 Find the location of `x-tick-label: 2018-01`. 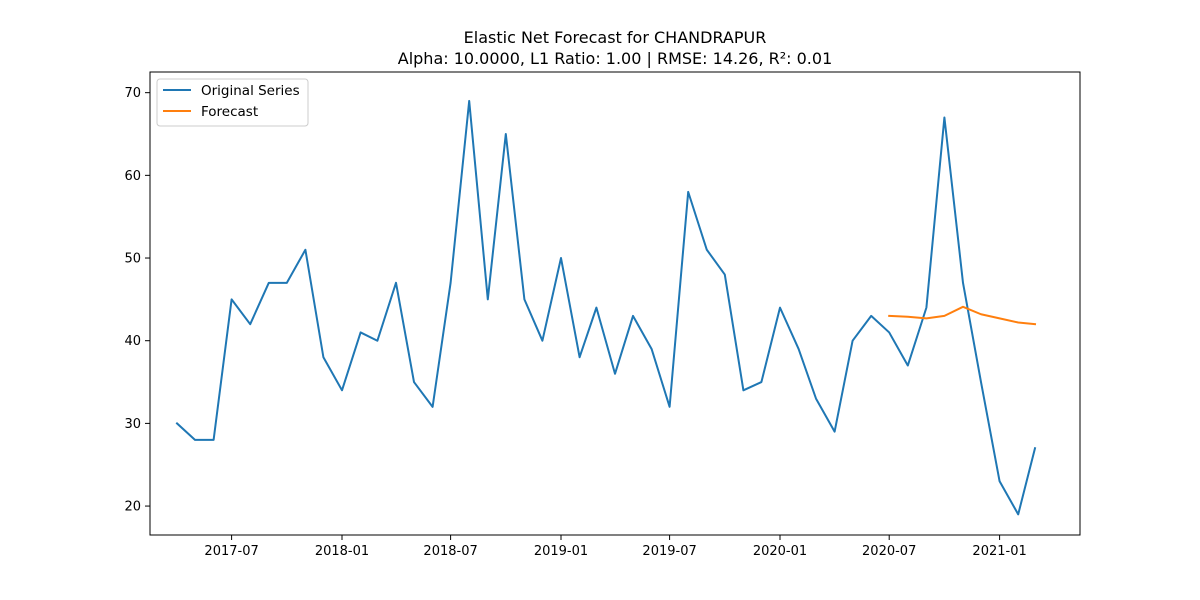

x-tick-label: 2018-01 is located at coordinates (342, 551).